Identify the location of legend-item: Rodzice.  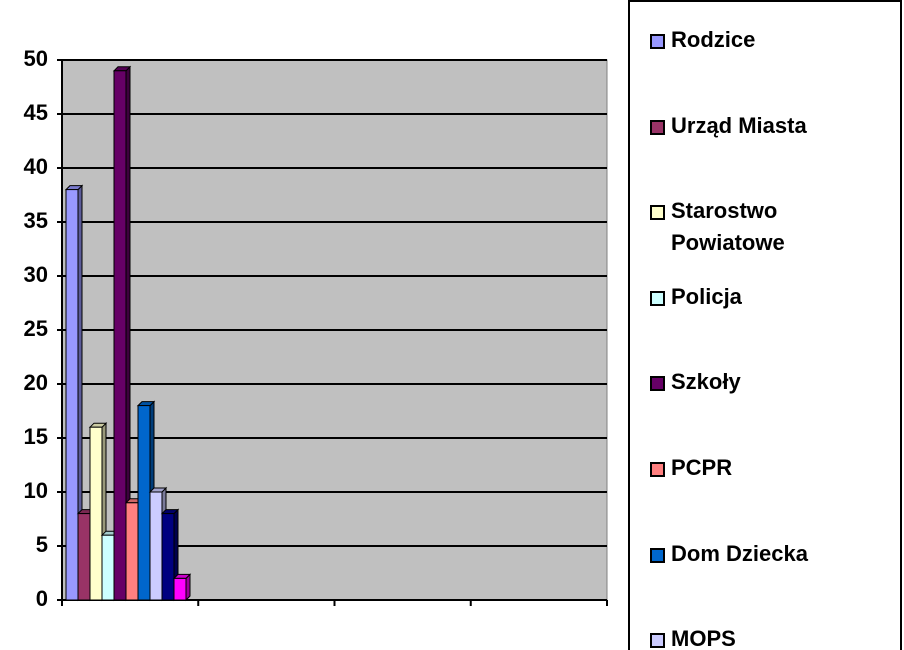
(750, 41).